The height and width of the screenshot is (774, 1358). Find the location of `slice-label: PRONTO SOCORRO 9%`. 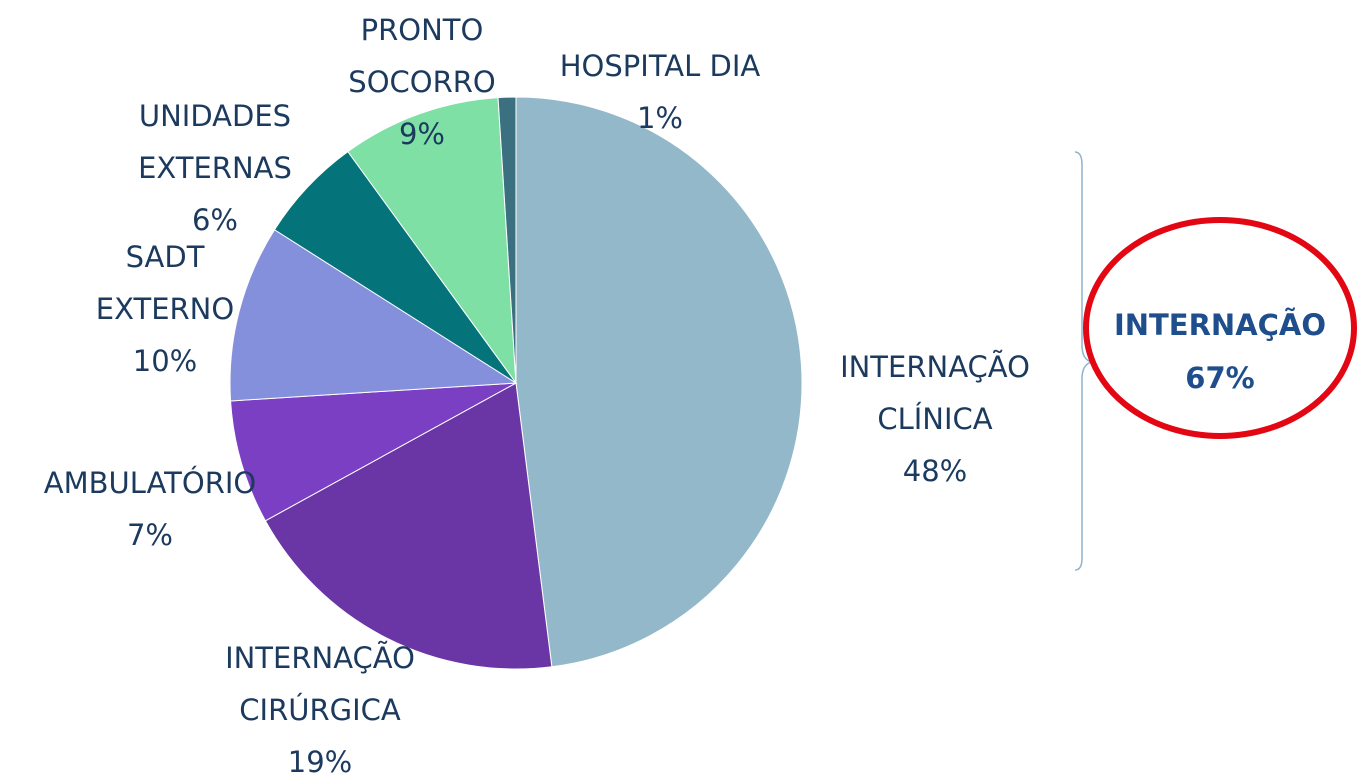

slice-label: PRONTO SOCORRO 9% is located at coordinates (422, 82).